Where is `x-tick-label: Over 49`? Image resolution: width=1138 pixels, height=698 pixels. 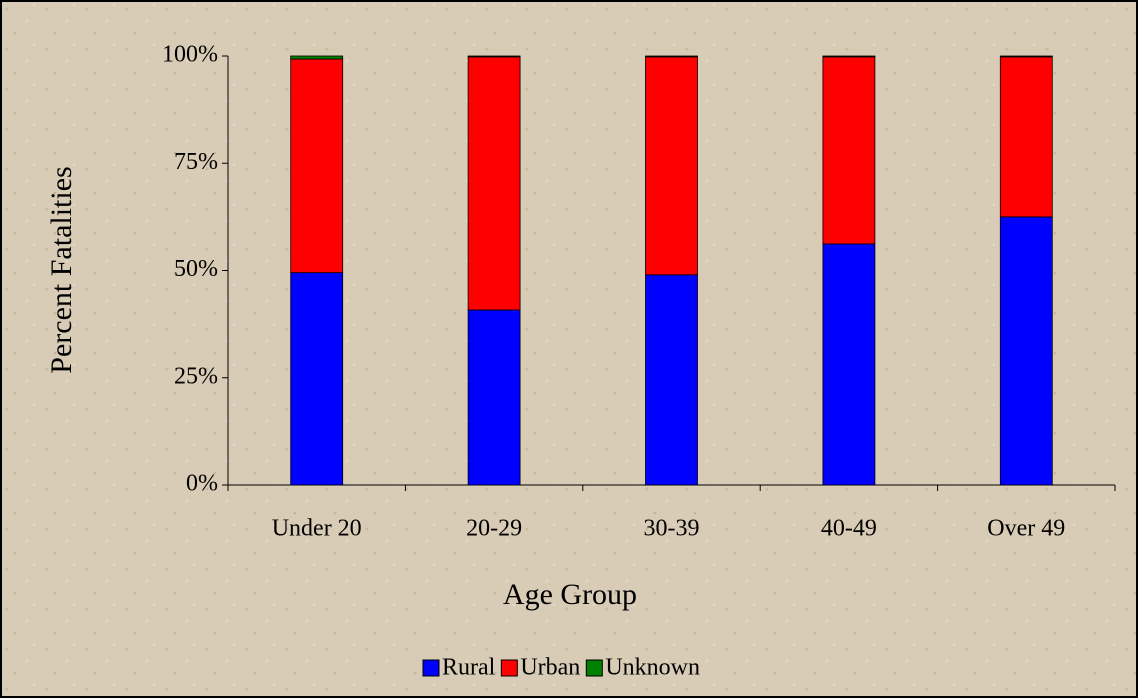 x-tick-label: Over 49 is located at coordinates (1026, 529).